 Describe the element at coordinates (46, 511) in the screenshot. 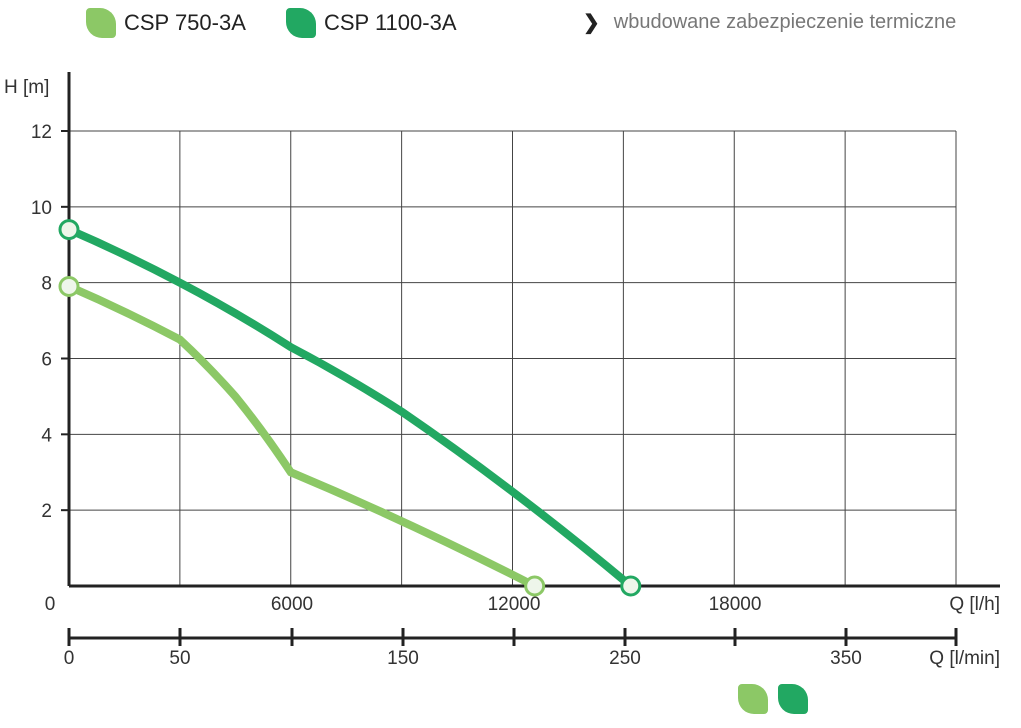

I see `y-tick-label: 2` at that location.